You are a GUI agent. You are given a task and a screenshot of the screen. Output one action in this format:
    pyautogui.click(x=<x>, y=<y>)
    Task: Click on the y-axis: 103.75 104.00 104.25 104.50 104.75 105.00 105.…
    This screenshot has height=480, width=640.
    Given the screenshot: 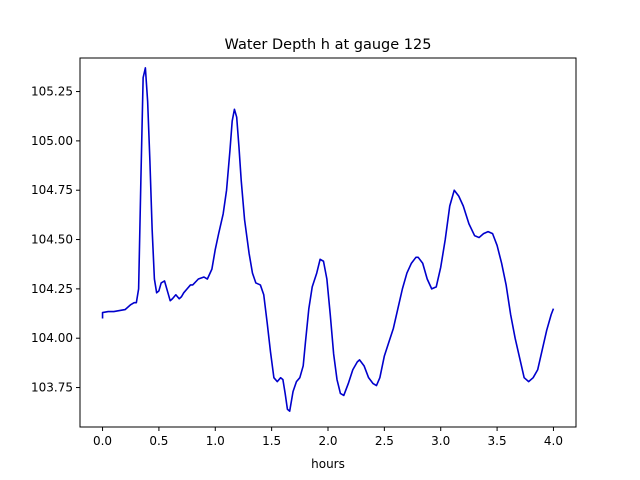 What is the action you would take?
    pyautogui.click(x=55, y=240)
    